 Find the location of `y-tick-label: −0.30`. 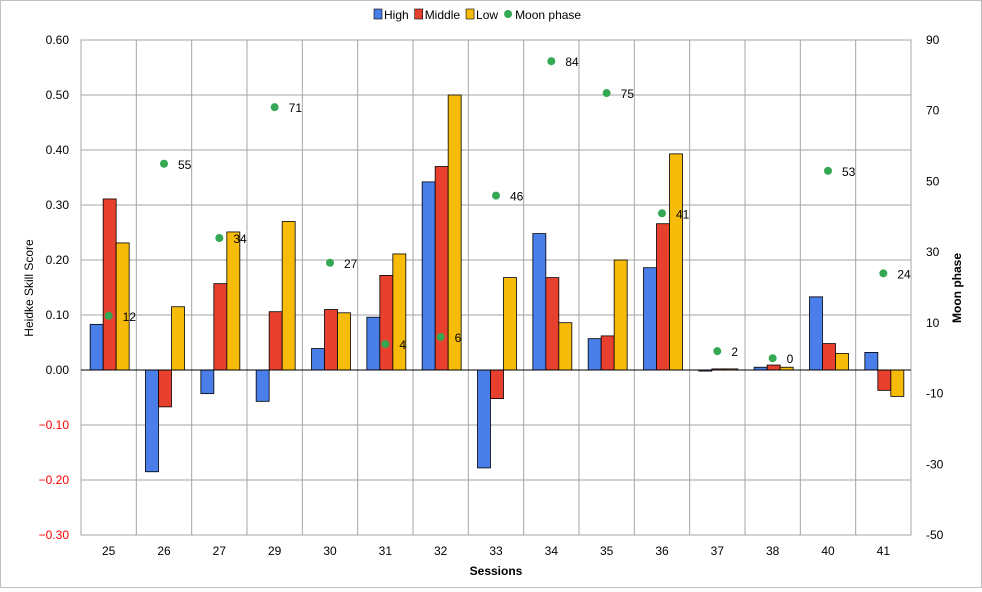

y-tick-label: −0.30 is located at coordinates (54, 535).